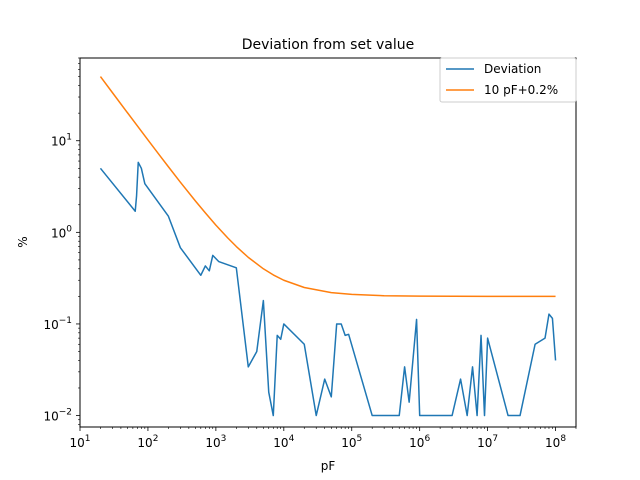 The image size is (640, 480). I want to click on x-tick-label: 10¹, so click(79, 442).